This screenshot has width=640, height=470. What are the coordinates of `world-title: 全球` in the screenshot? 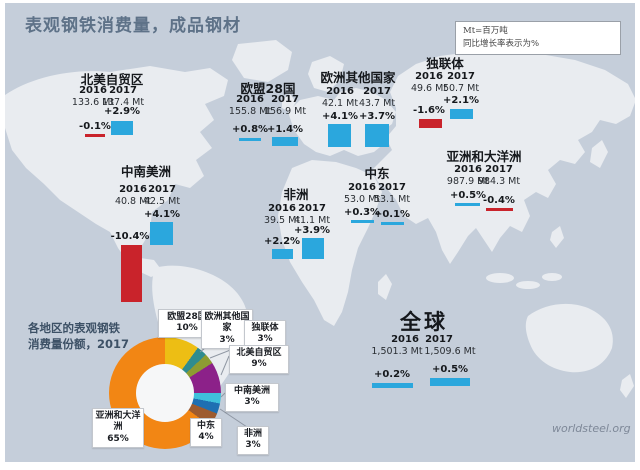 It's located at (424, 322).